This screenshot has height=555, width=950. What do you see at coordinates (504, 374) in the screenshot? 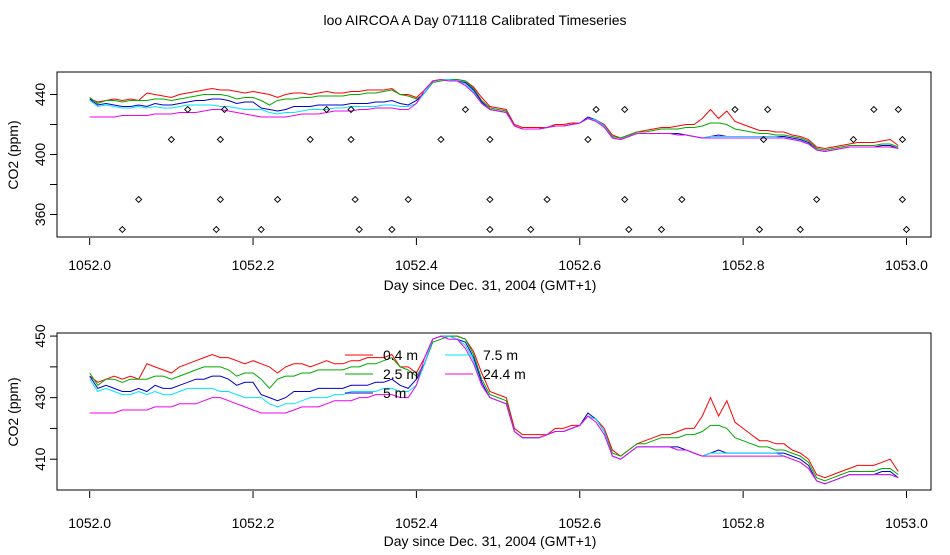
I see `legend-label: 24.4 m` at bounding box center [504, 374].